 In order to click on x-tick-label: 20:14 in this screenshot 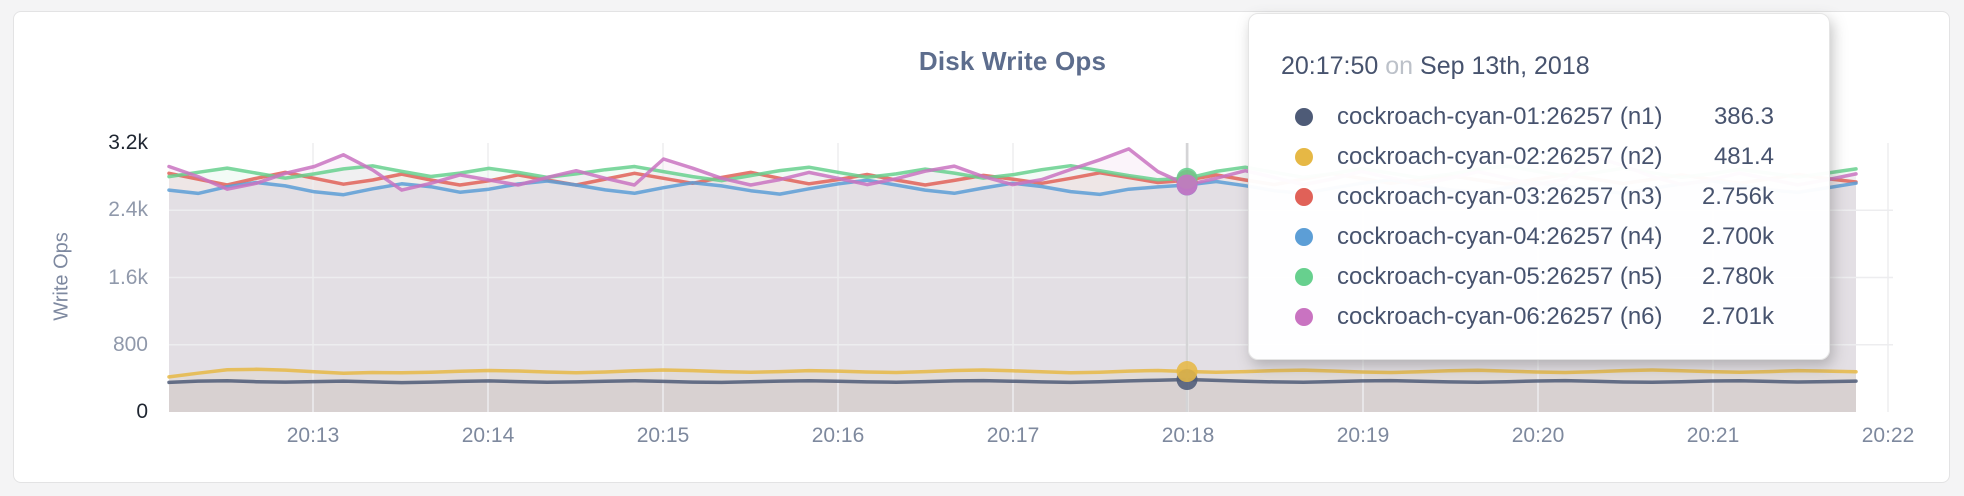, I will do `click(488, 435)`.